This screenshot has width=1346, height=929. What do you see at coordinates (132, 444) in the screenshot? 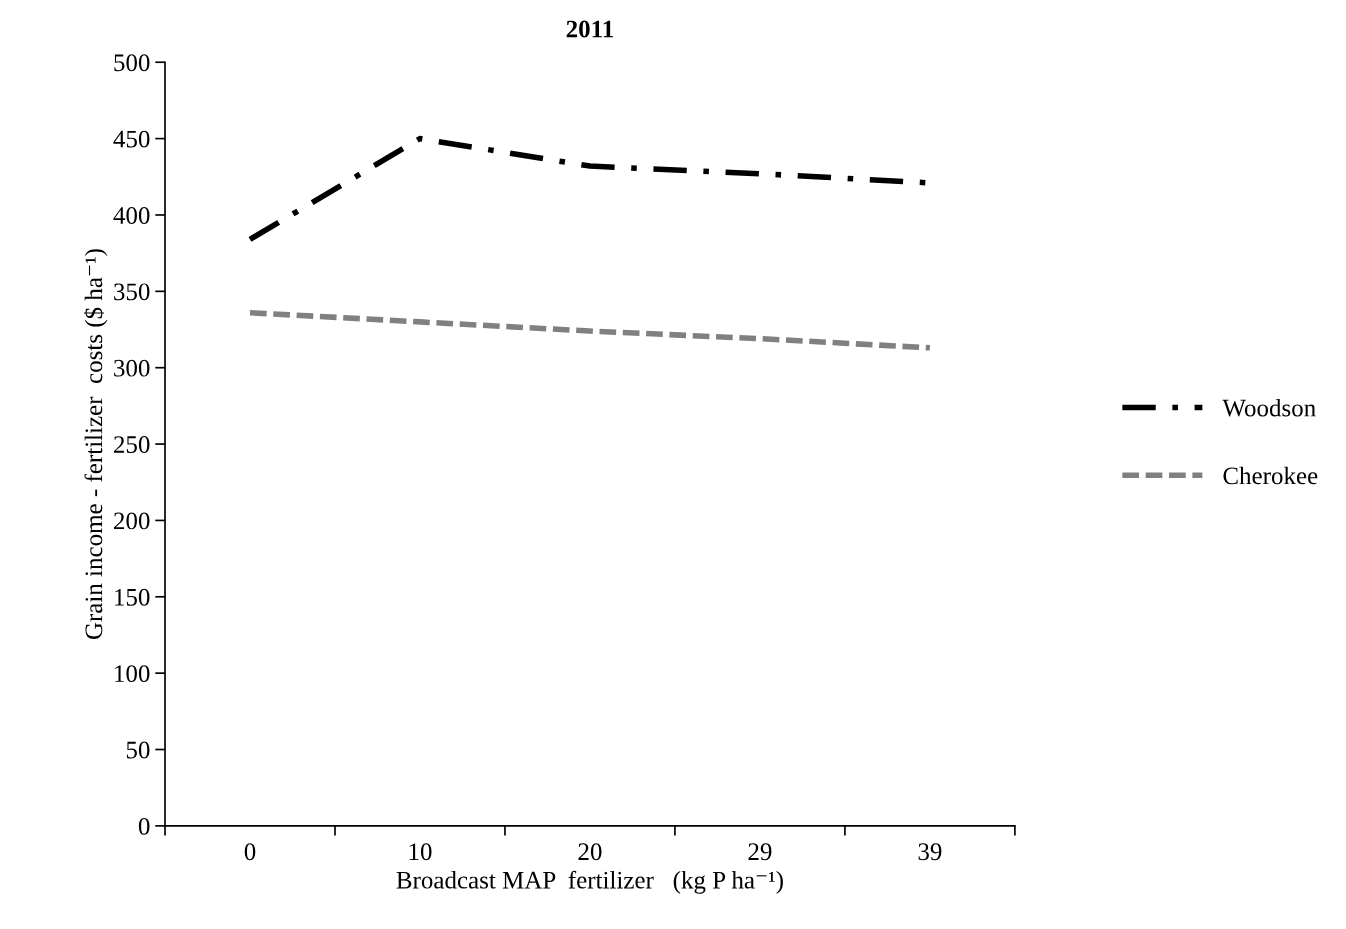
I see `y-tick-label: 250` at bounding box center [132, 444].